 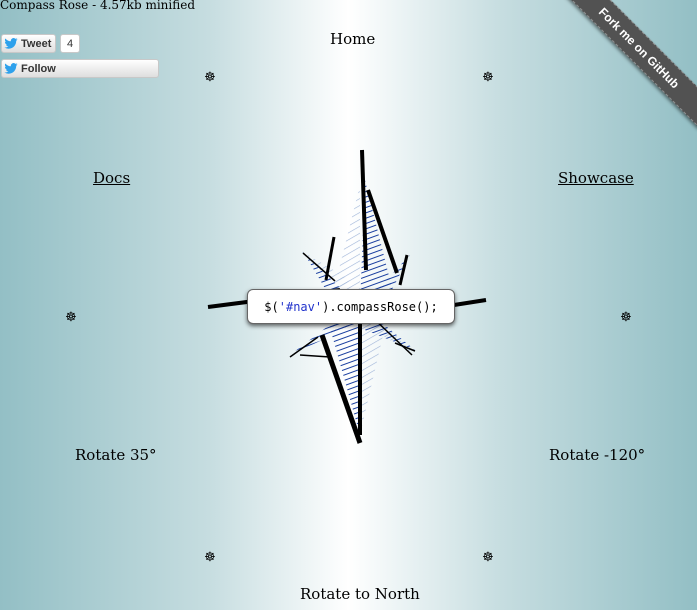 I want to click on code-snippet: $('#nav').compassRose();, so click(x=351, y=306).